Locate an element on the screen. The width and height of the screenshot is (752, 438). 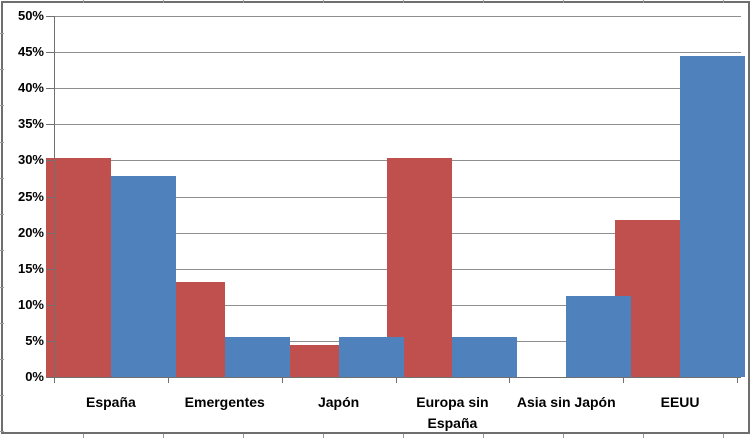
bar-emergentes-blue-series is located at coordinates (257, 356).